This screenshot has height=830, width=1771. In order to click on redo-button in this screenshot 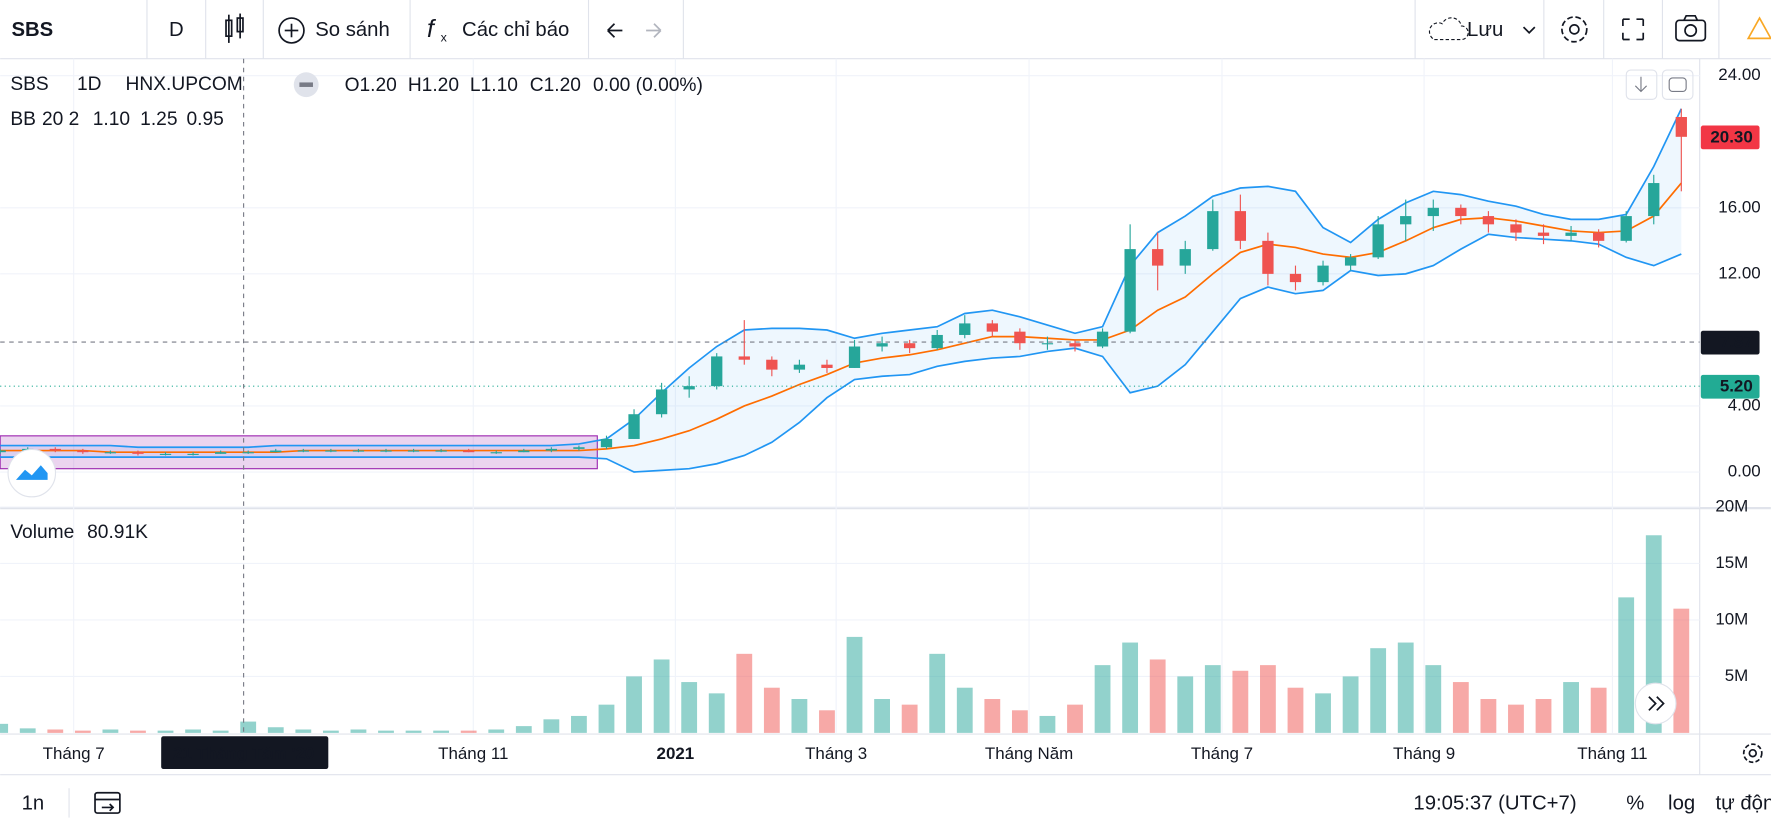, I will do `click(654, 30)`.